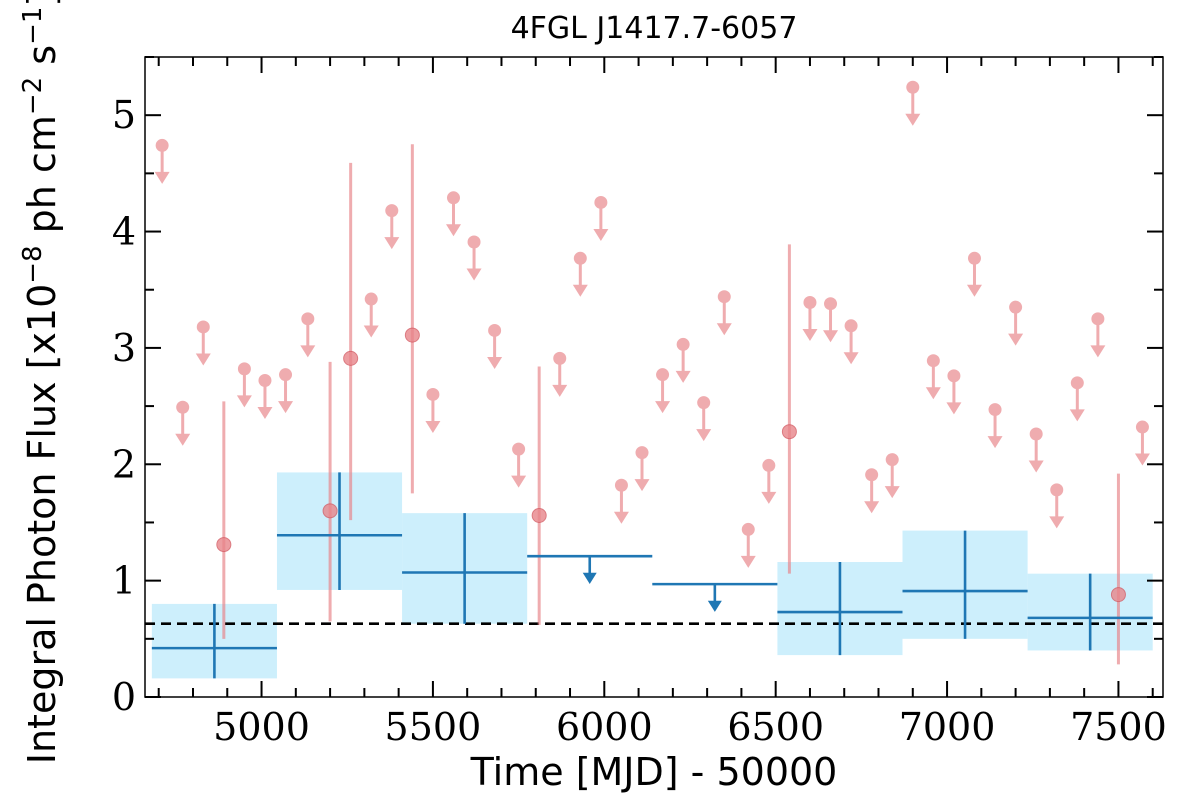 The height and width of the screenshot is (800, 1200). What do you see at coordinates (124, 697) in the screenshot?
I see `y-tick-label: 0` at bounding box center [124, 697].